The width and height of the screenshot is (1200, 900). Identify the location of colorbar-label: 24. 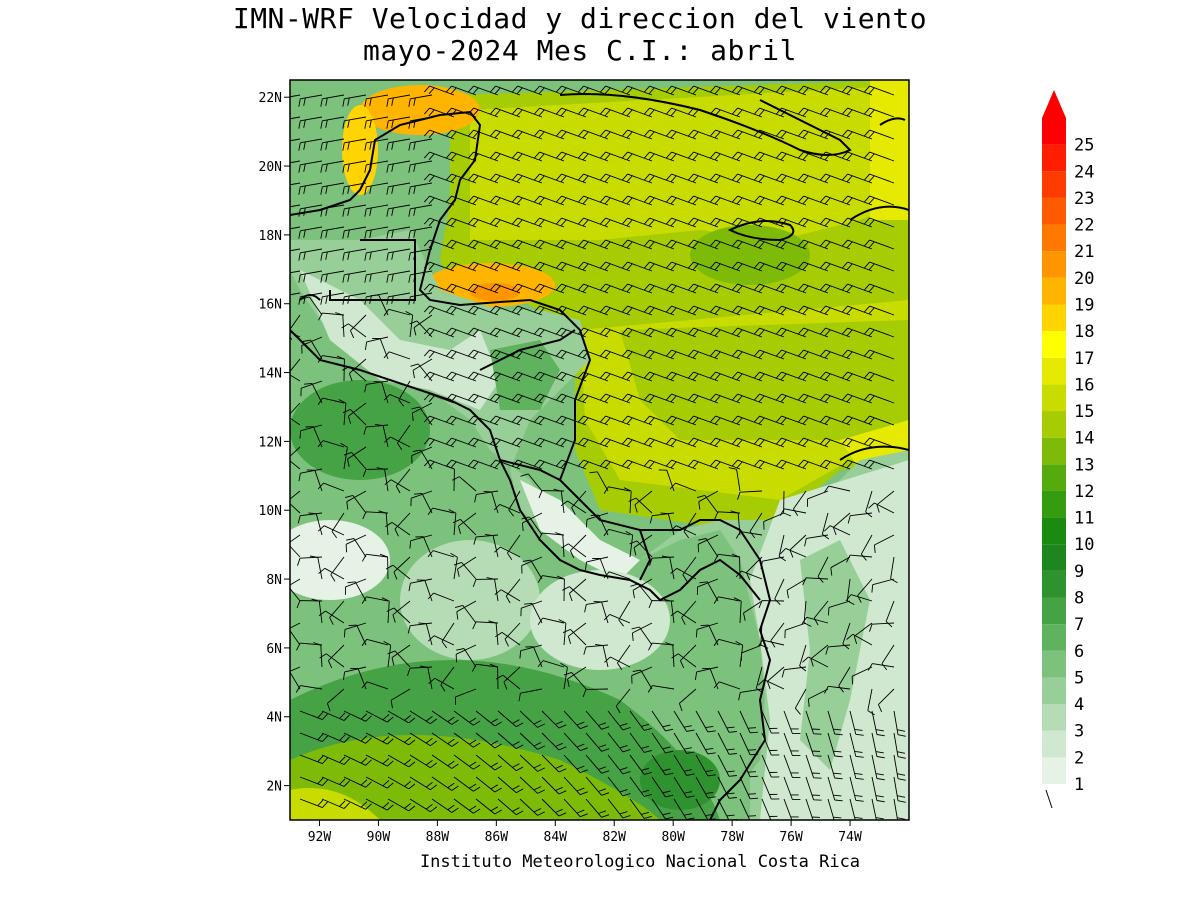
(1084, 172).